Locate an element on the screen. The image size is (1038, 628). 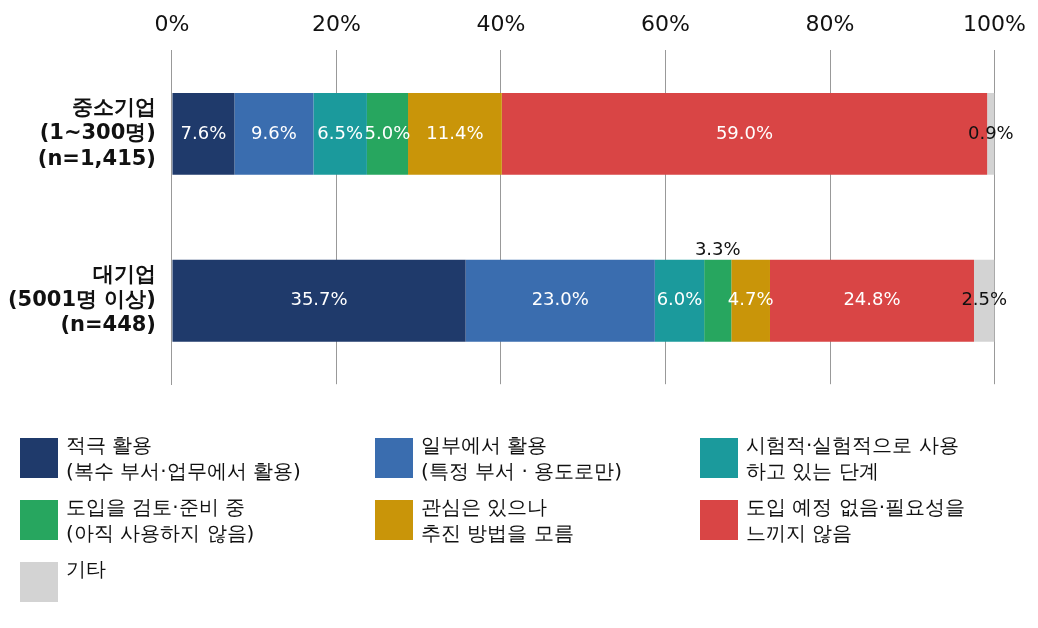
legend-label: 일부에서 활용 (특정 부서 · 용도로만) is located at coordinates (522, 458).